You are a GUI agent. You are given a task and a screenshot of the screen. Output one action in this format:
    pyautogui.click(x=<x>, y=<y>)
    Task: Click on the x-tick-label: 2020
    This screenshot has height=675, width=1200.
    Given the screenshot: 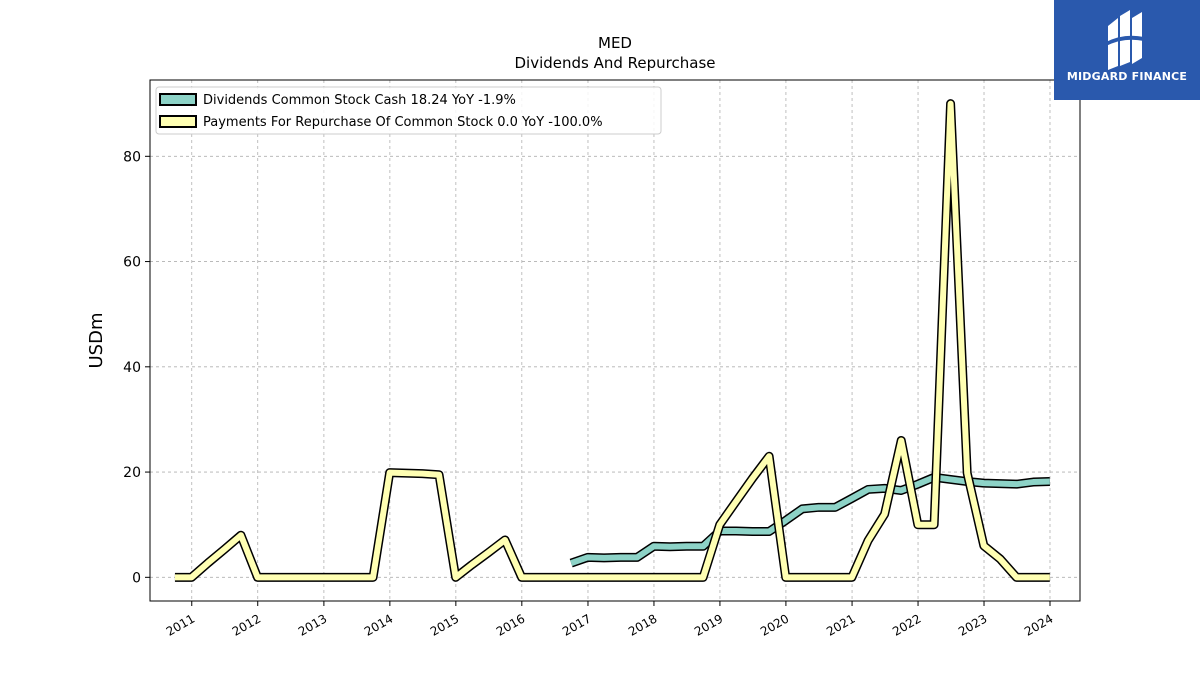 What is the action you would take?
    pyautogui.click(x=774, y=624)
    